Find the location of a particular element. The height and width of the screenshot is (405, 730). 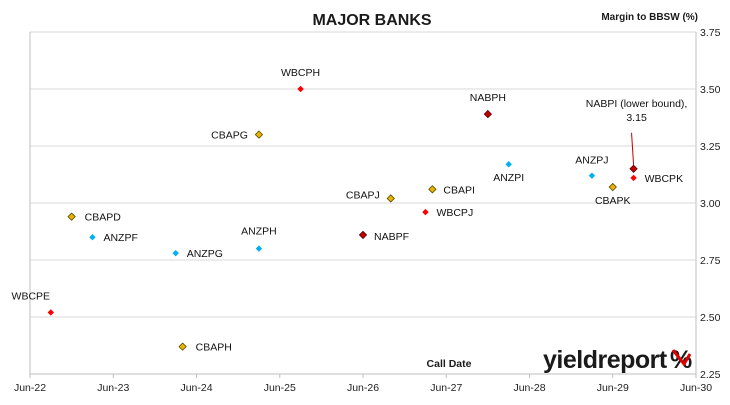

point-anzph is located at coordinates (259, 248).